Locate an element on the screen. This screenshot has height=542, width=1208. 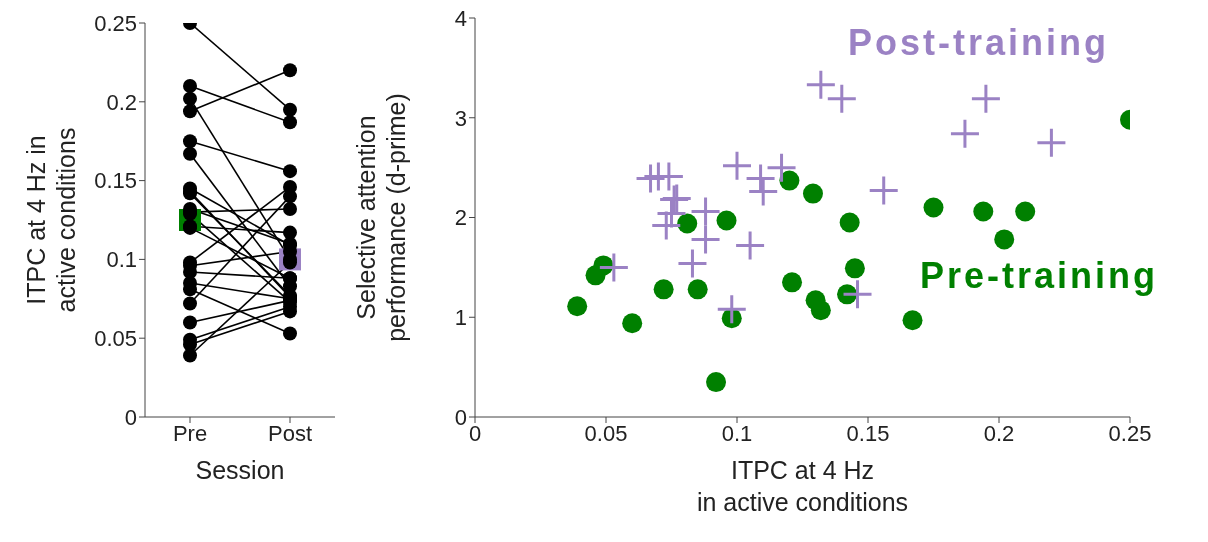
y-axis-title: ITPC at 4 Hz in active conditions is located at coordinates (51, 220).